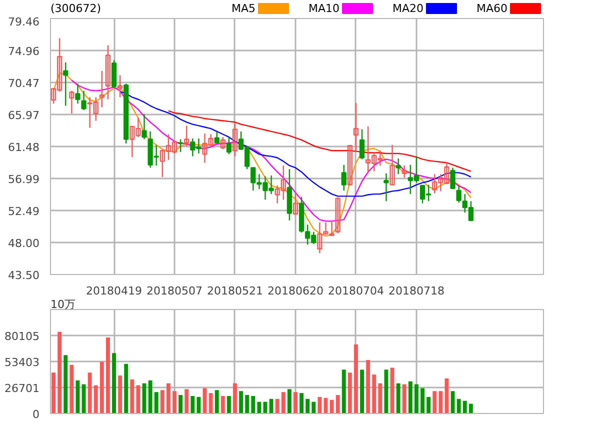  Describe the element at coordinates (492, 8) in the screenshot. I see `legend-label: MA60` at that location.